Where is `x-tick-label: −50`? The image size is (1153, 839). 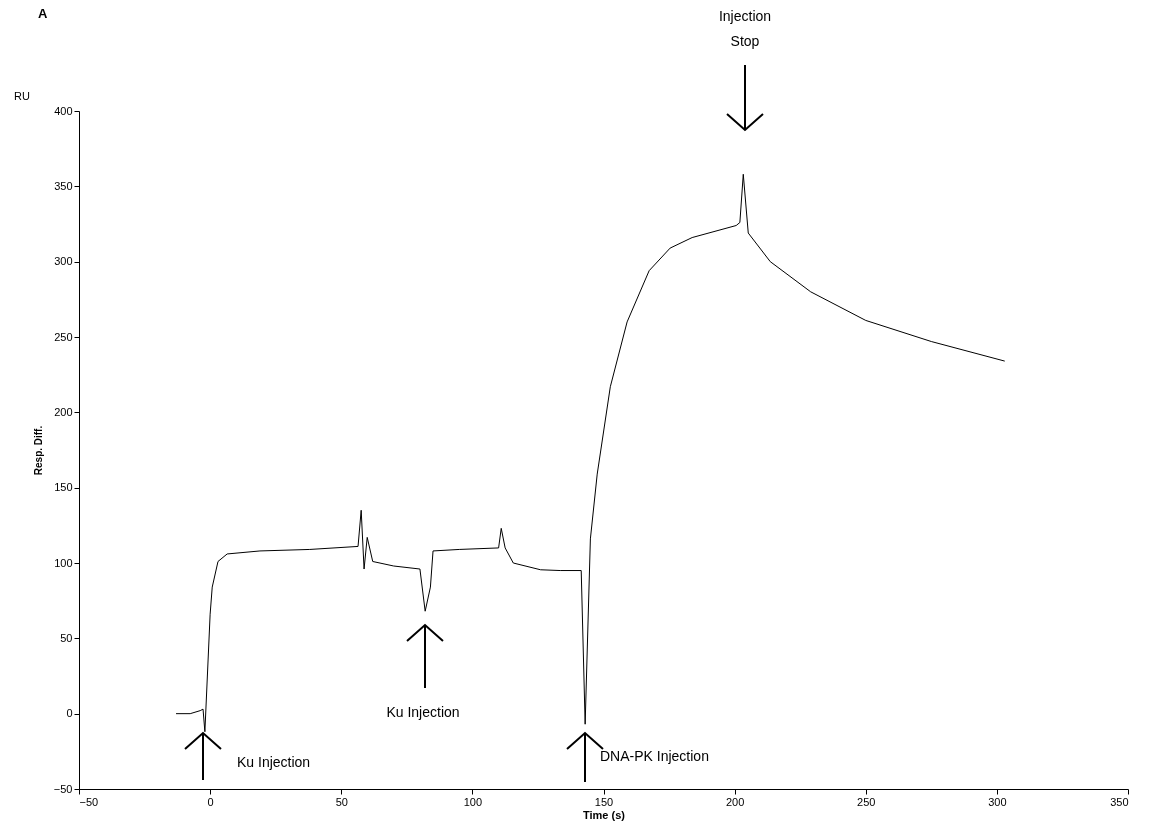
x-tick-label: −50 is located at coordinates (89, 801).